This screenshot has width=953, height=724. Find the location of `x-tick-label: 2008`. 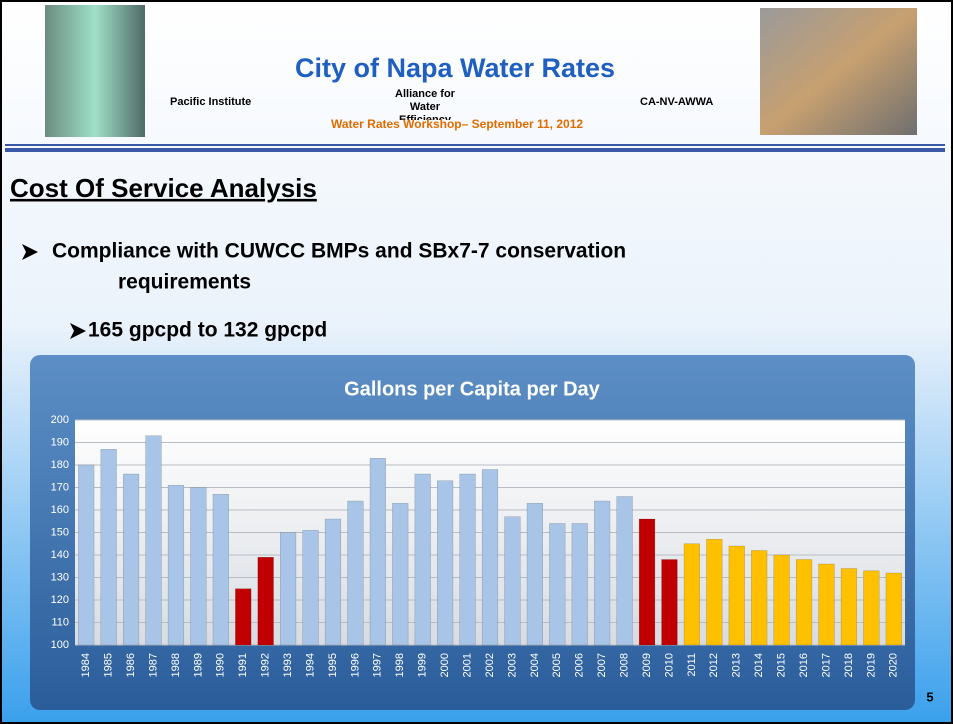

x-tick-label: 2008 is located at coordinates (625, 665).